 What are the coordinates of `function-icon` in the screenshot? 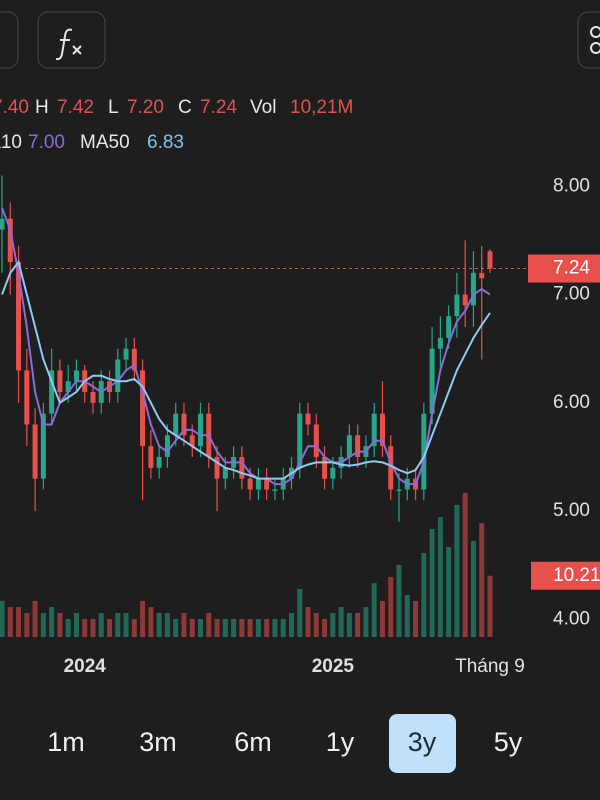 It's located at (68, 44).